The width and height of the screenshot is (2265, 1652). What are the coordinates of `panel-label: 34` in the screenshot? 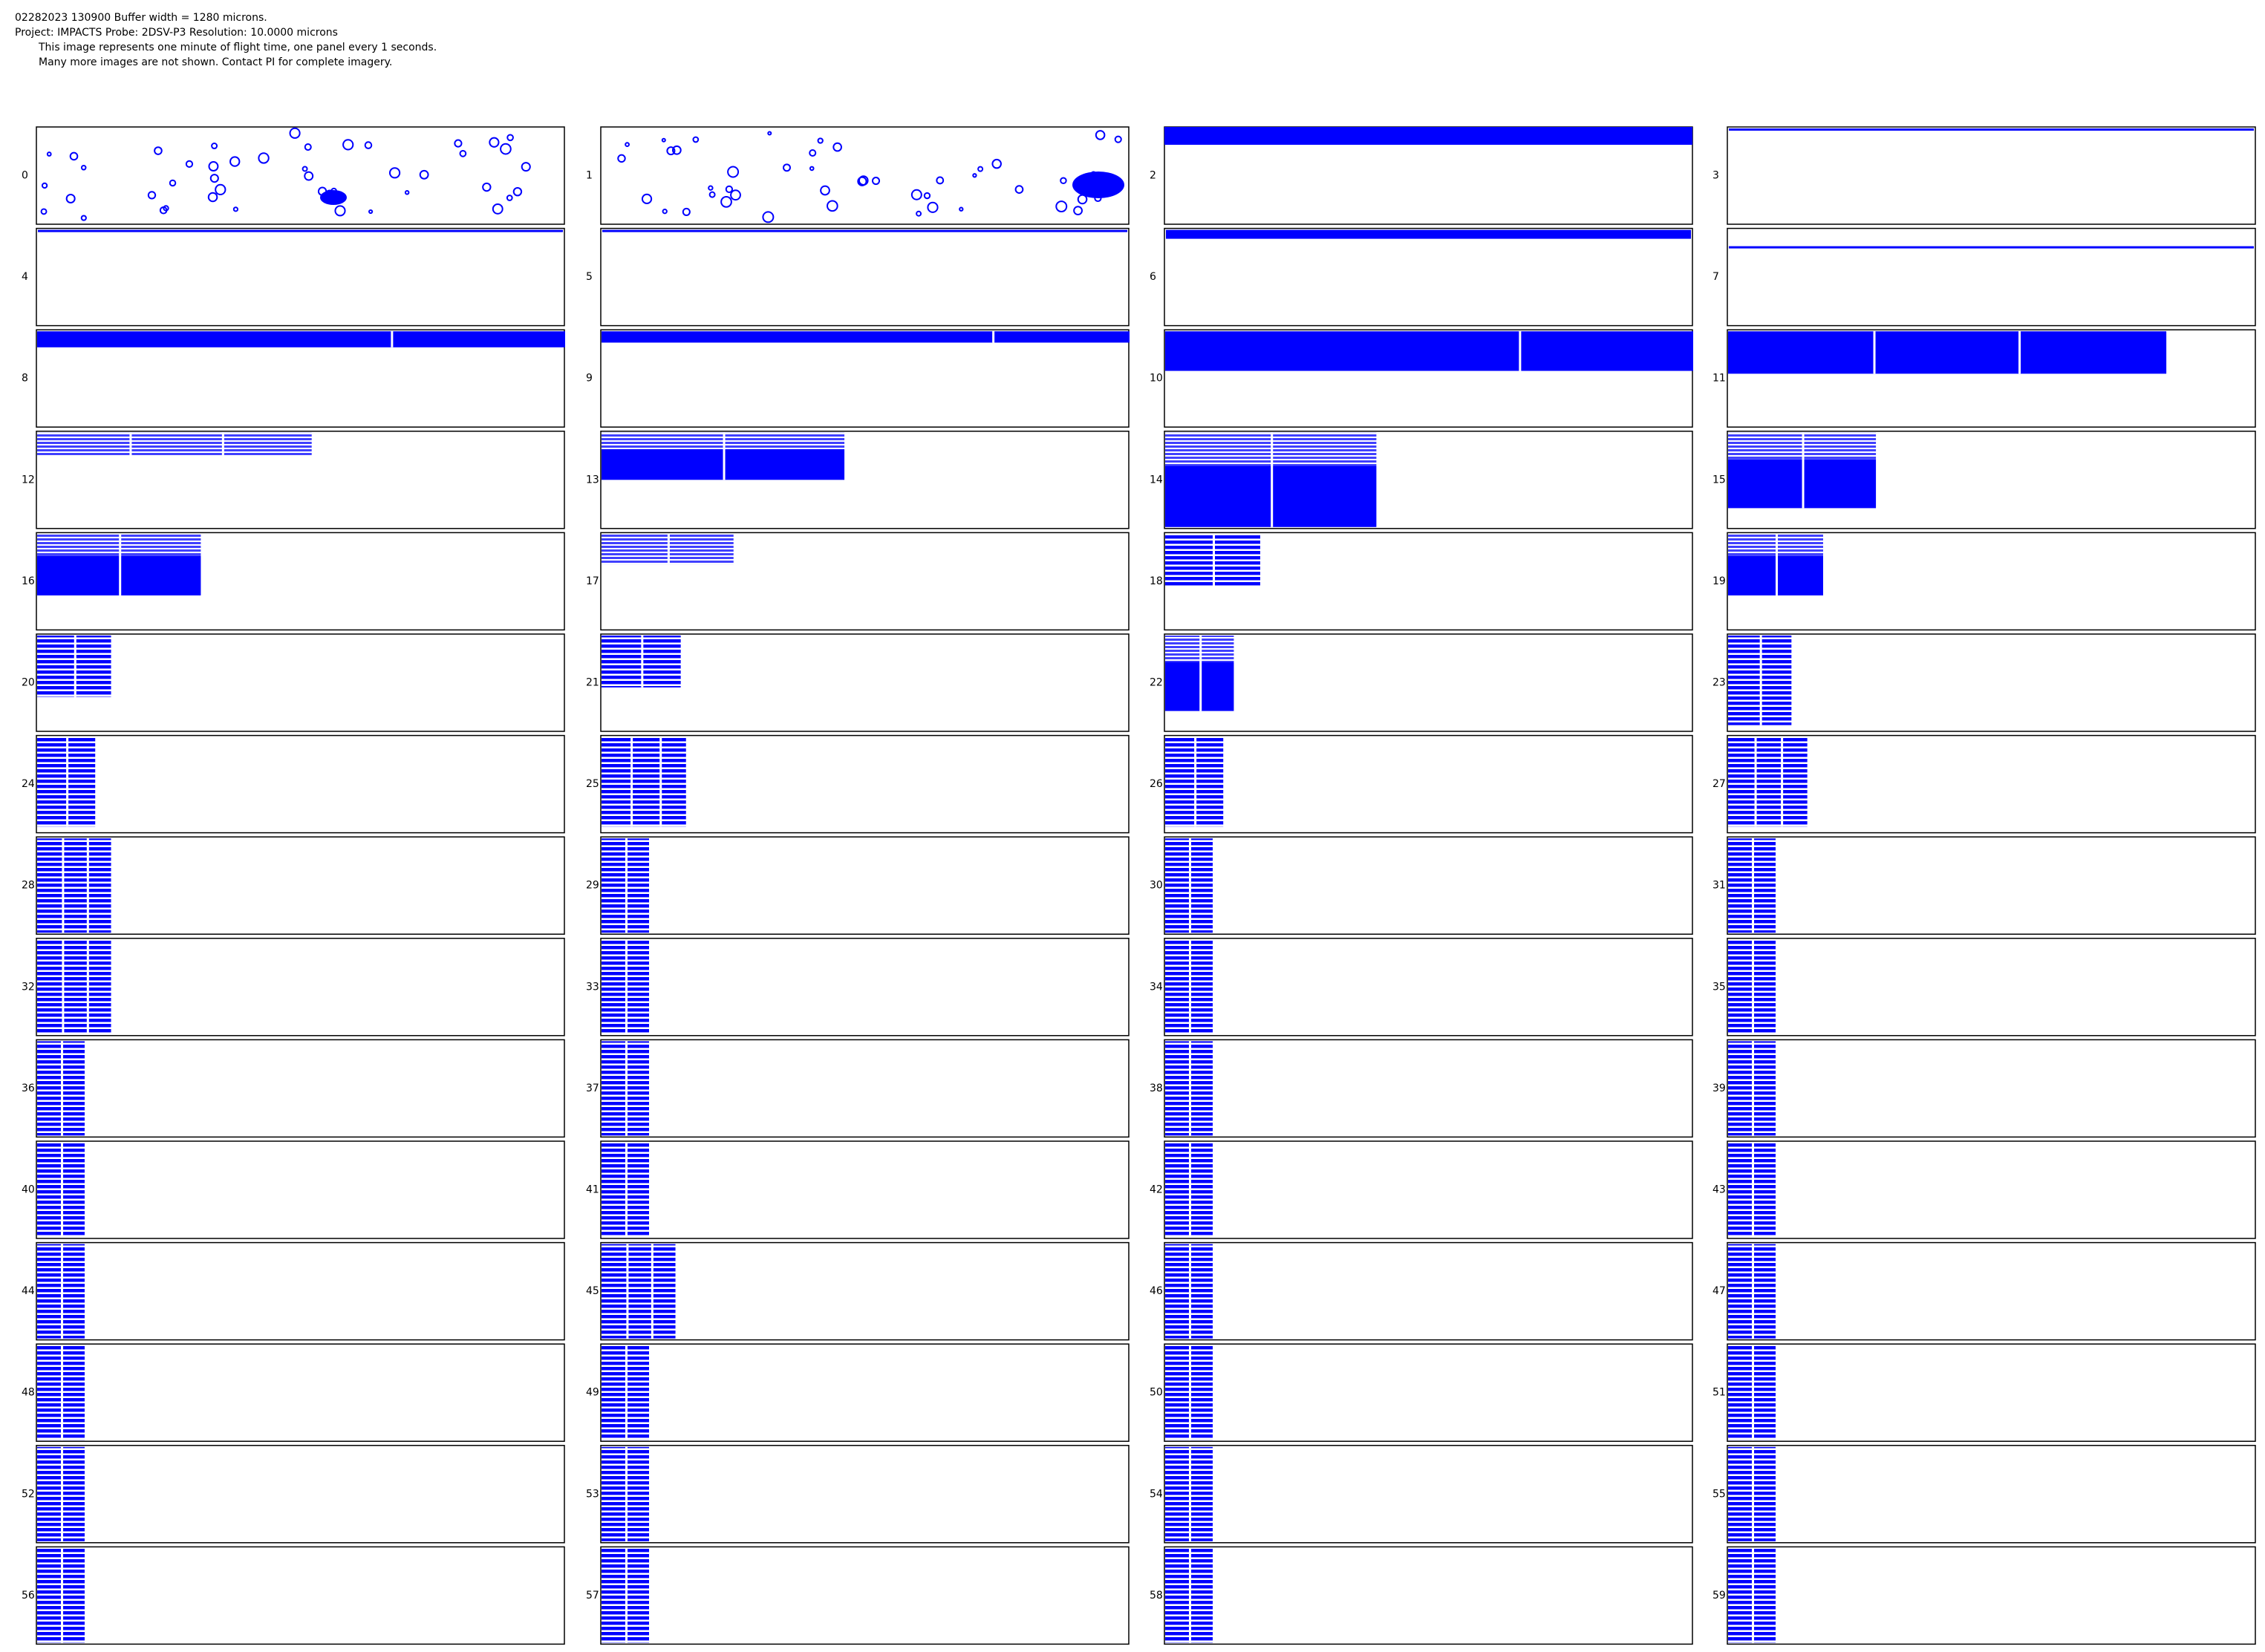 It's located at (1156, 987).